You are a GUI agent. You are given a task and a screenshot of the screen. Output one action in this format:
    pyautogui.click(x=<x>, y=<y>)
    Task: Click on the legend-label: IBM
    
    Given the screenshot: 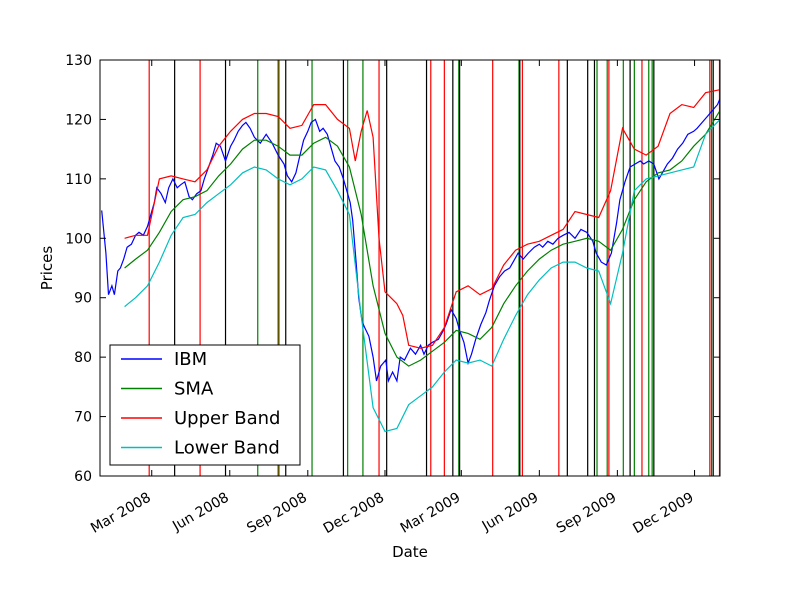 What is the action you would take?
    pyautogui.click(x=190, y=359)
    